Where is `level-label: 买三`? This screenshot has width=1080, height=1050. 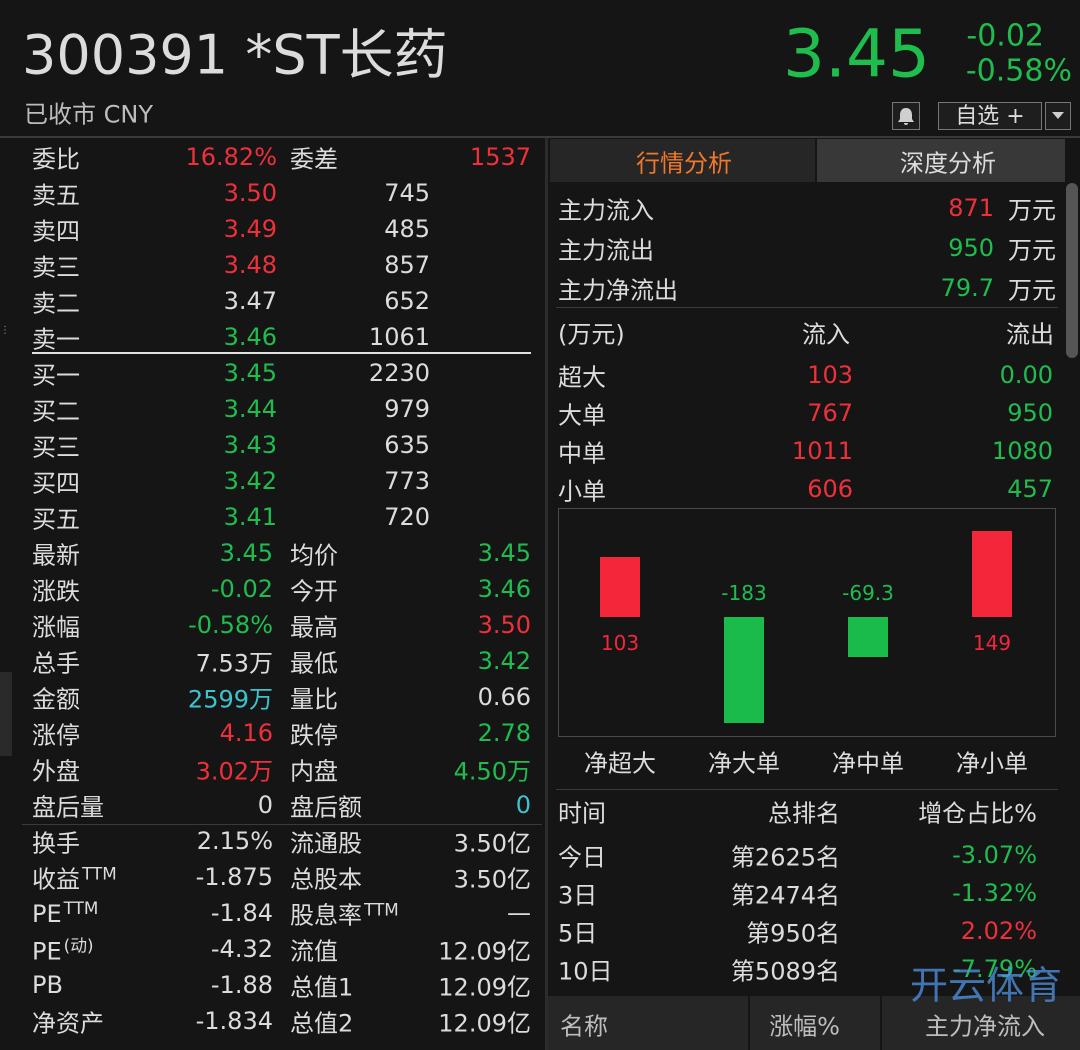 level-label: 买三 is located at coordinates (56, 447).